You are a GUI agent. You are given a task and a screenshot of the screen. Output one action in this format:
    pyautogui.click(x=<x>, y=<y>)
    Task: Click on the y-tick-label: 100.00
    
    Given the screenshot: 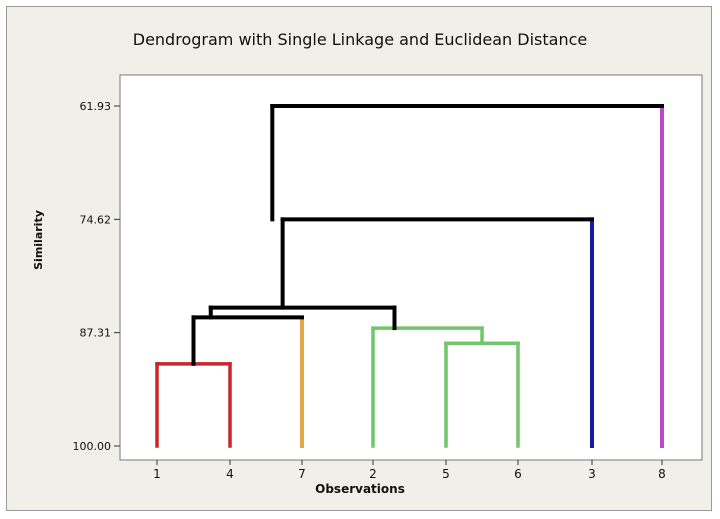 What is the action you would take?
    pyautogui.click(x=92, y=446)
    